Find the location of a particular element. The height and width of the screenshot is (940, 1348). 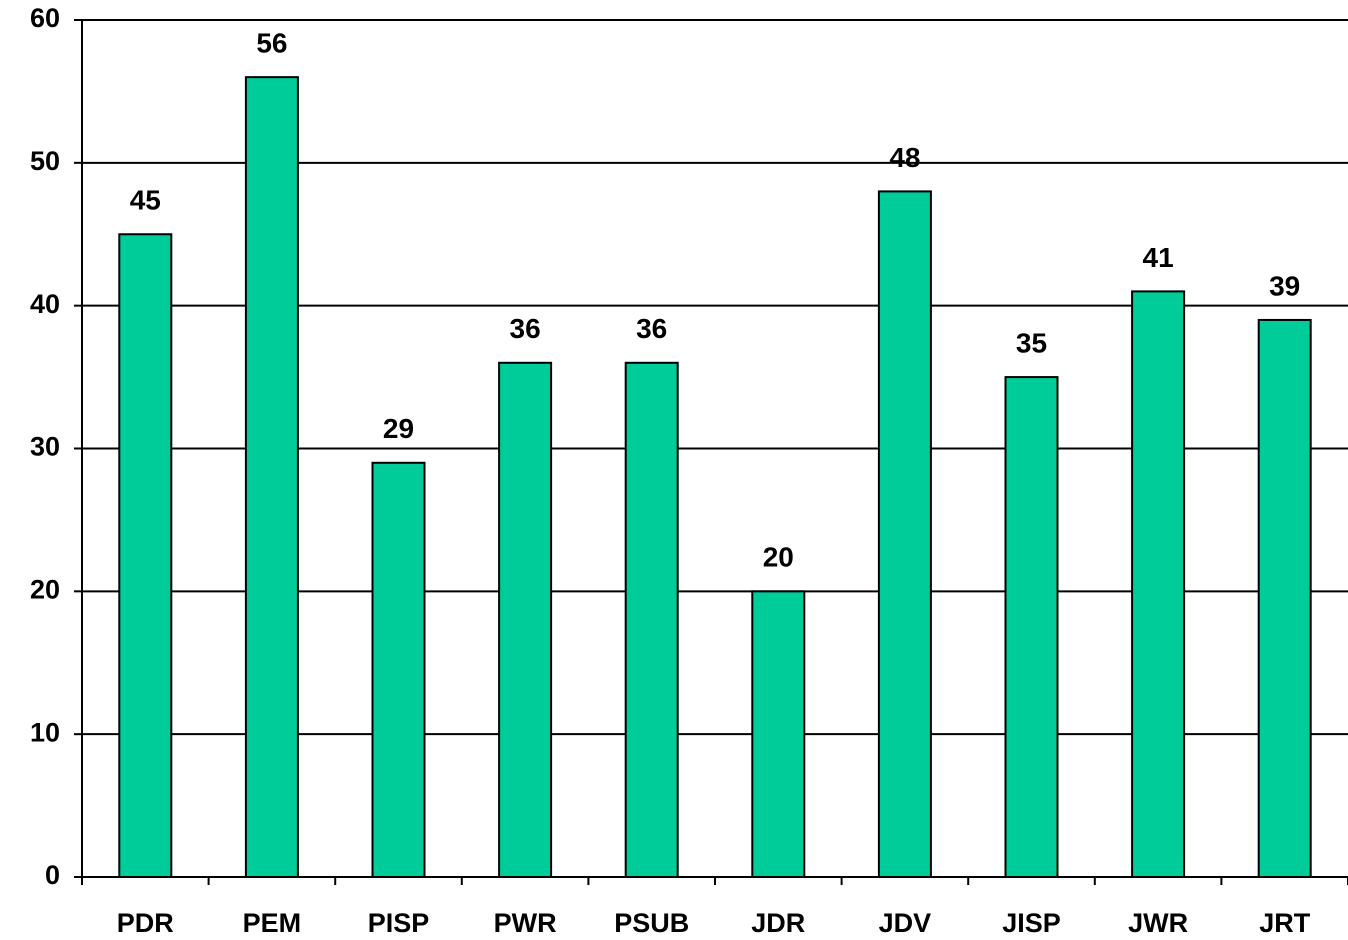

x-tick-label: PEM is located at coordinates (272, 923).